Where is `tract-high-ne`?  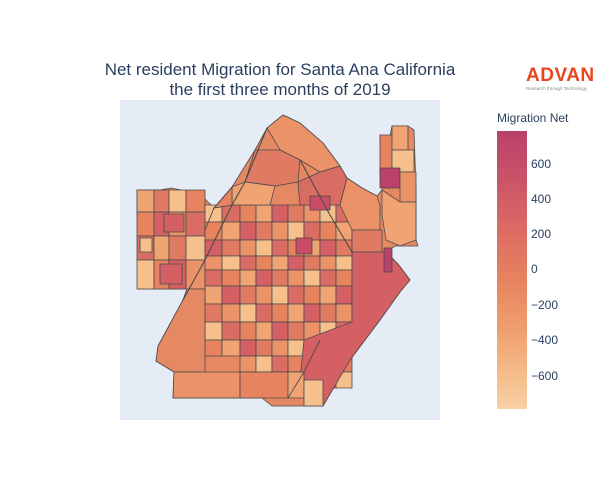
tract-high-ne is located at coordinates (390, 178).